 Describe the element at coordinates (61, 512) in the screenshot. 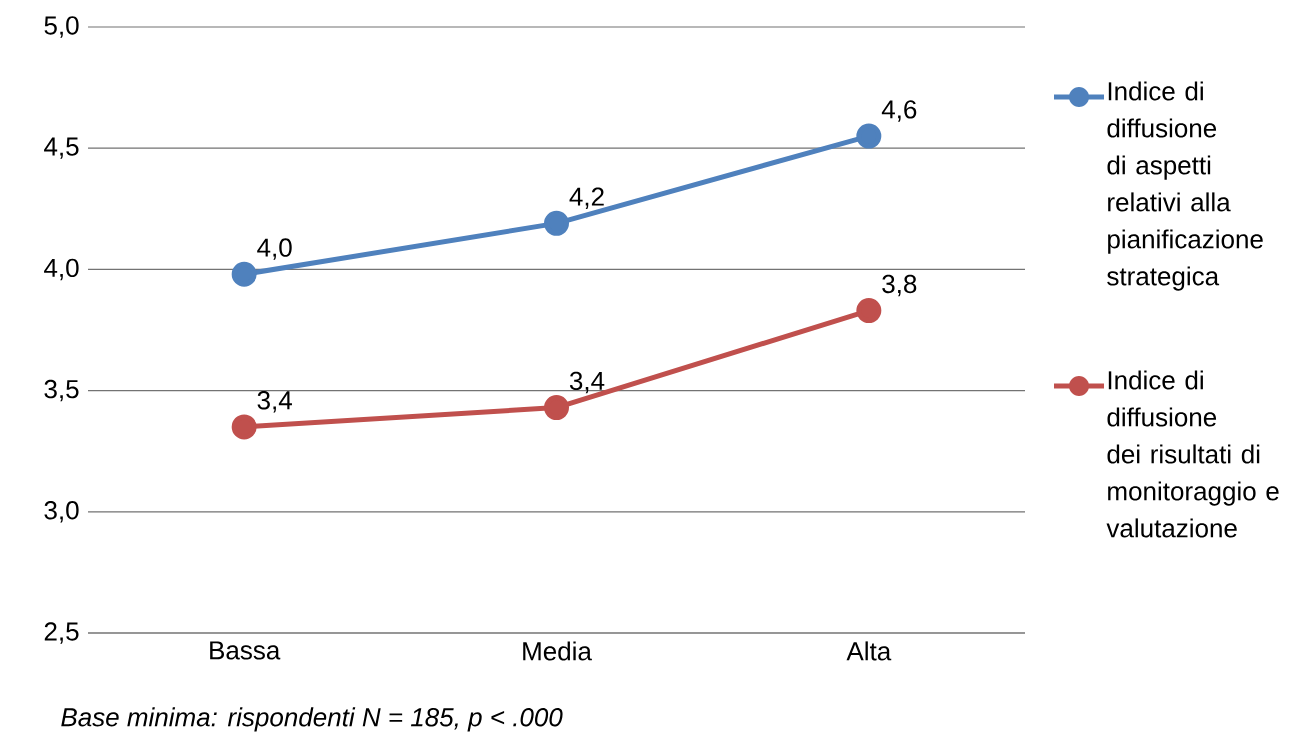

I see `y-tick-label: 3,0` at that location.